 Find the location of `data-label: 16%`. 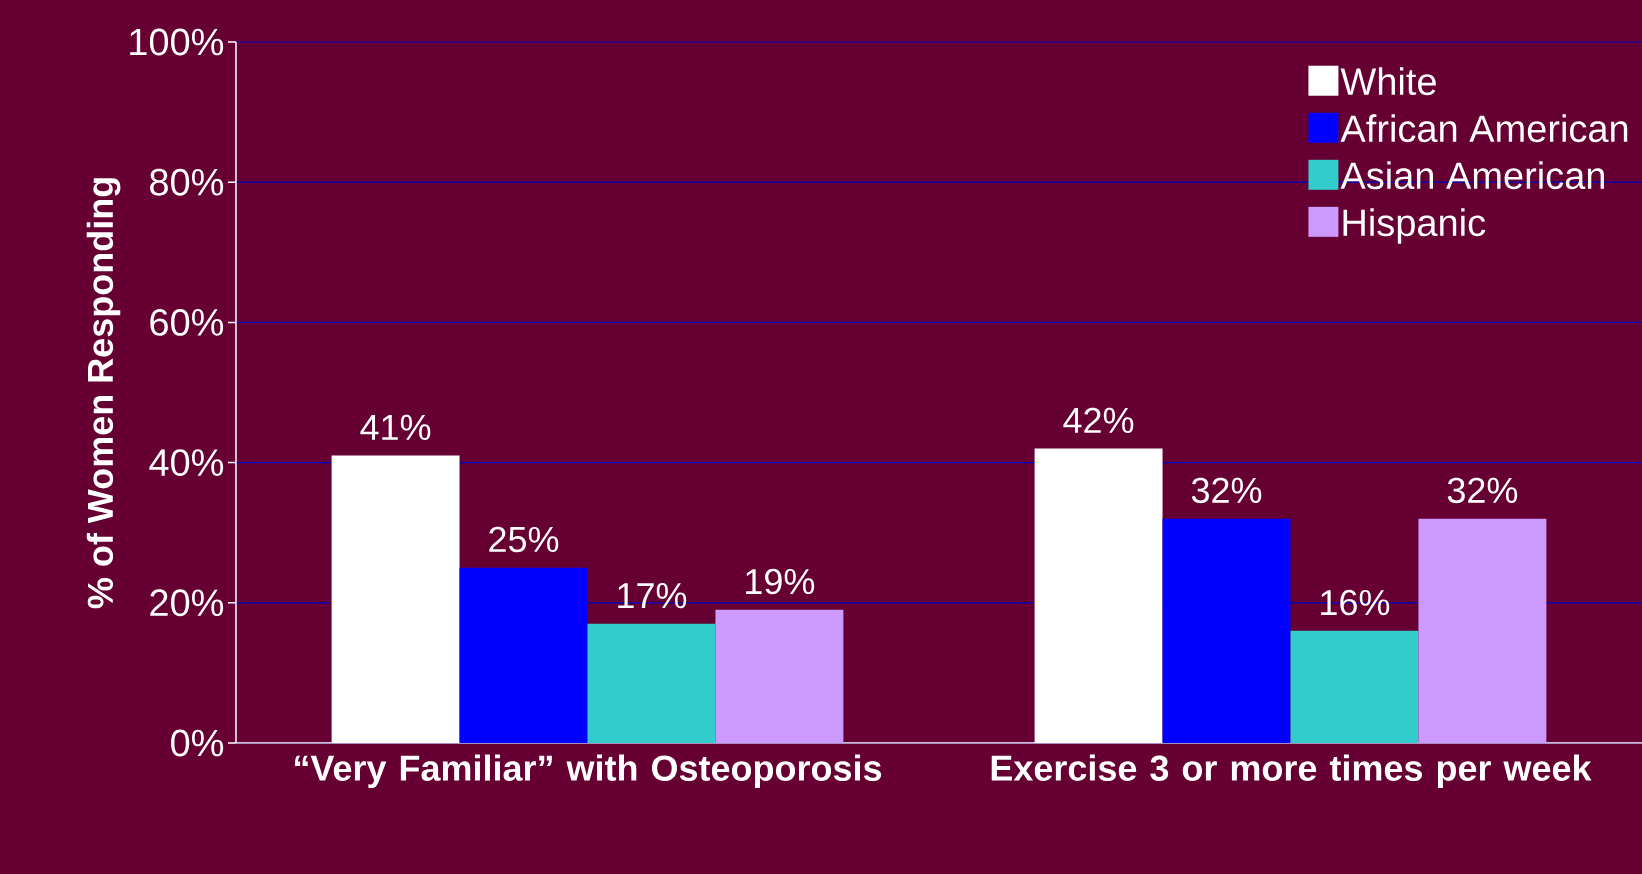

data-label: 16% is located at coordinates (1355, 602).